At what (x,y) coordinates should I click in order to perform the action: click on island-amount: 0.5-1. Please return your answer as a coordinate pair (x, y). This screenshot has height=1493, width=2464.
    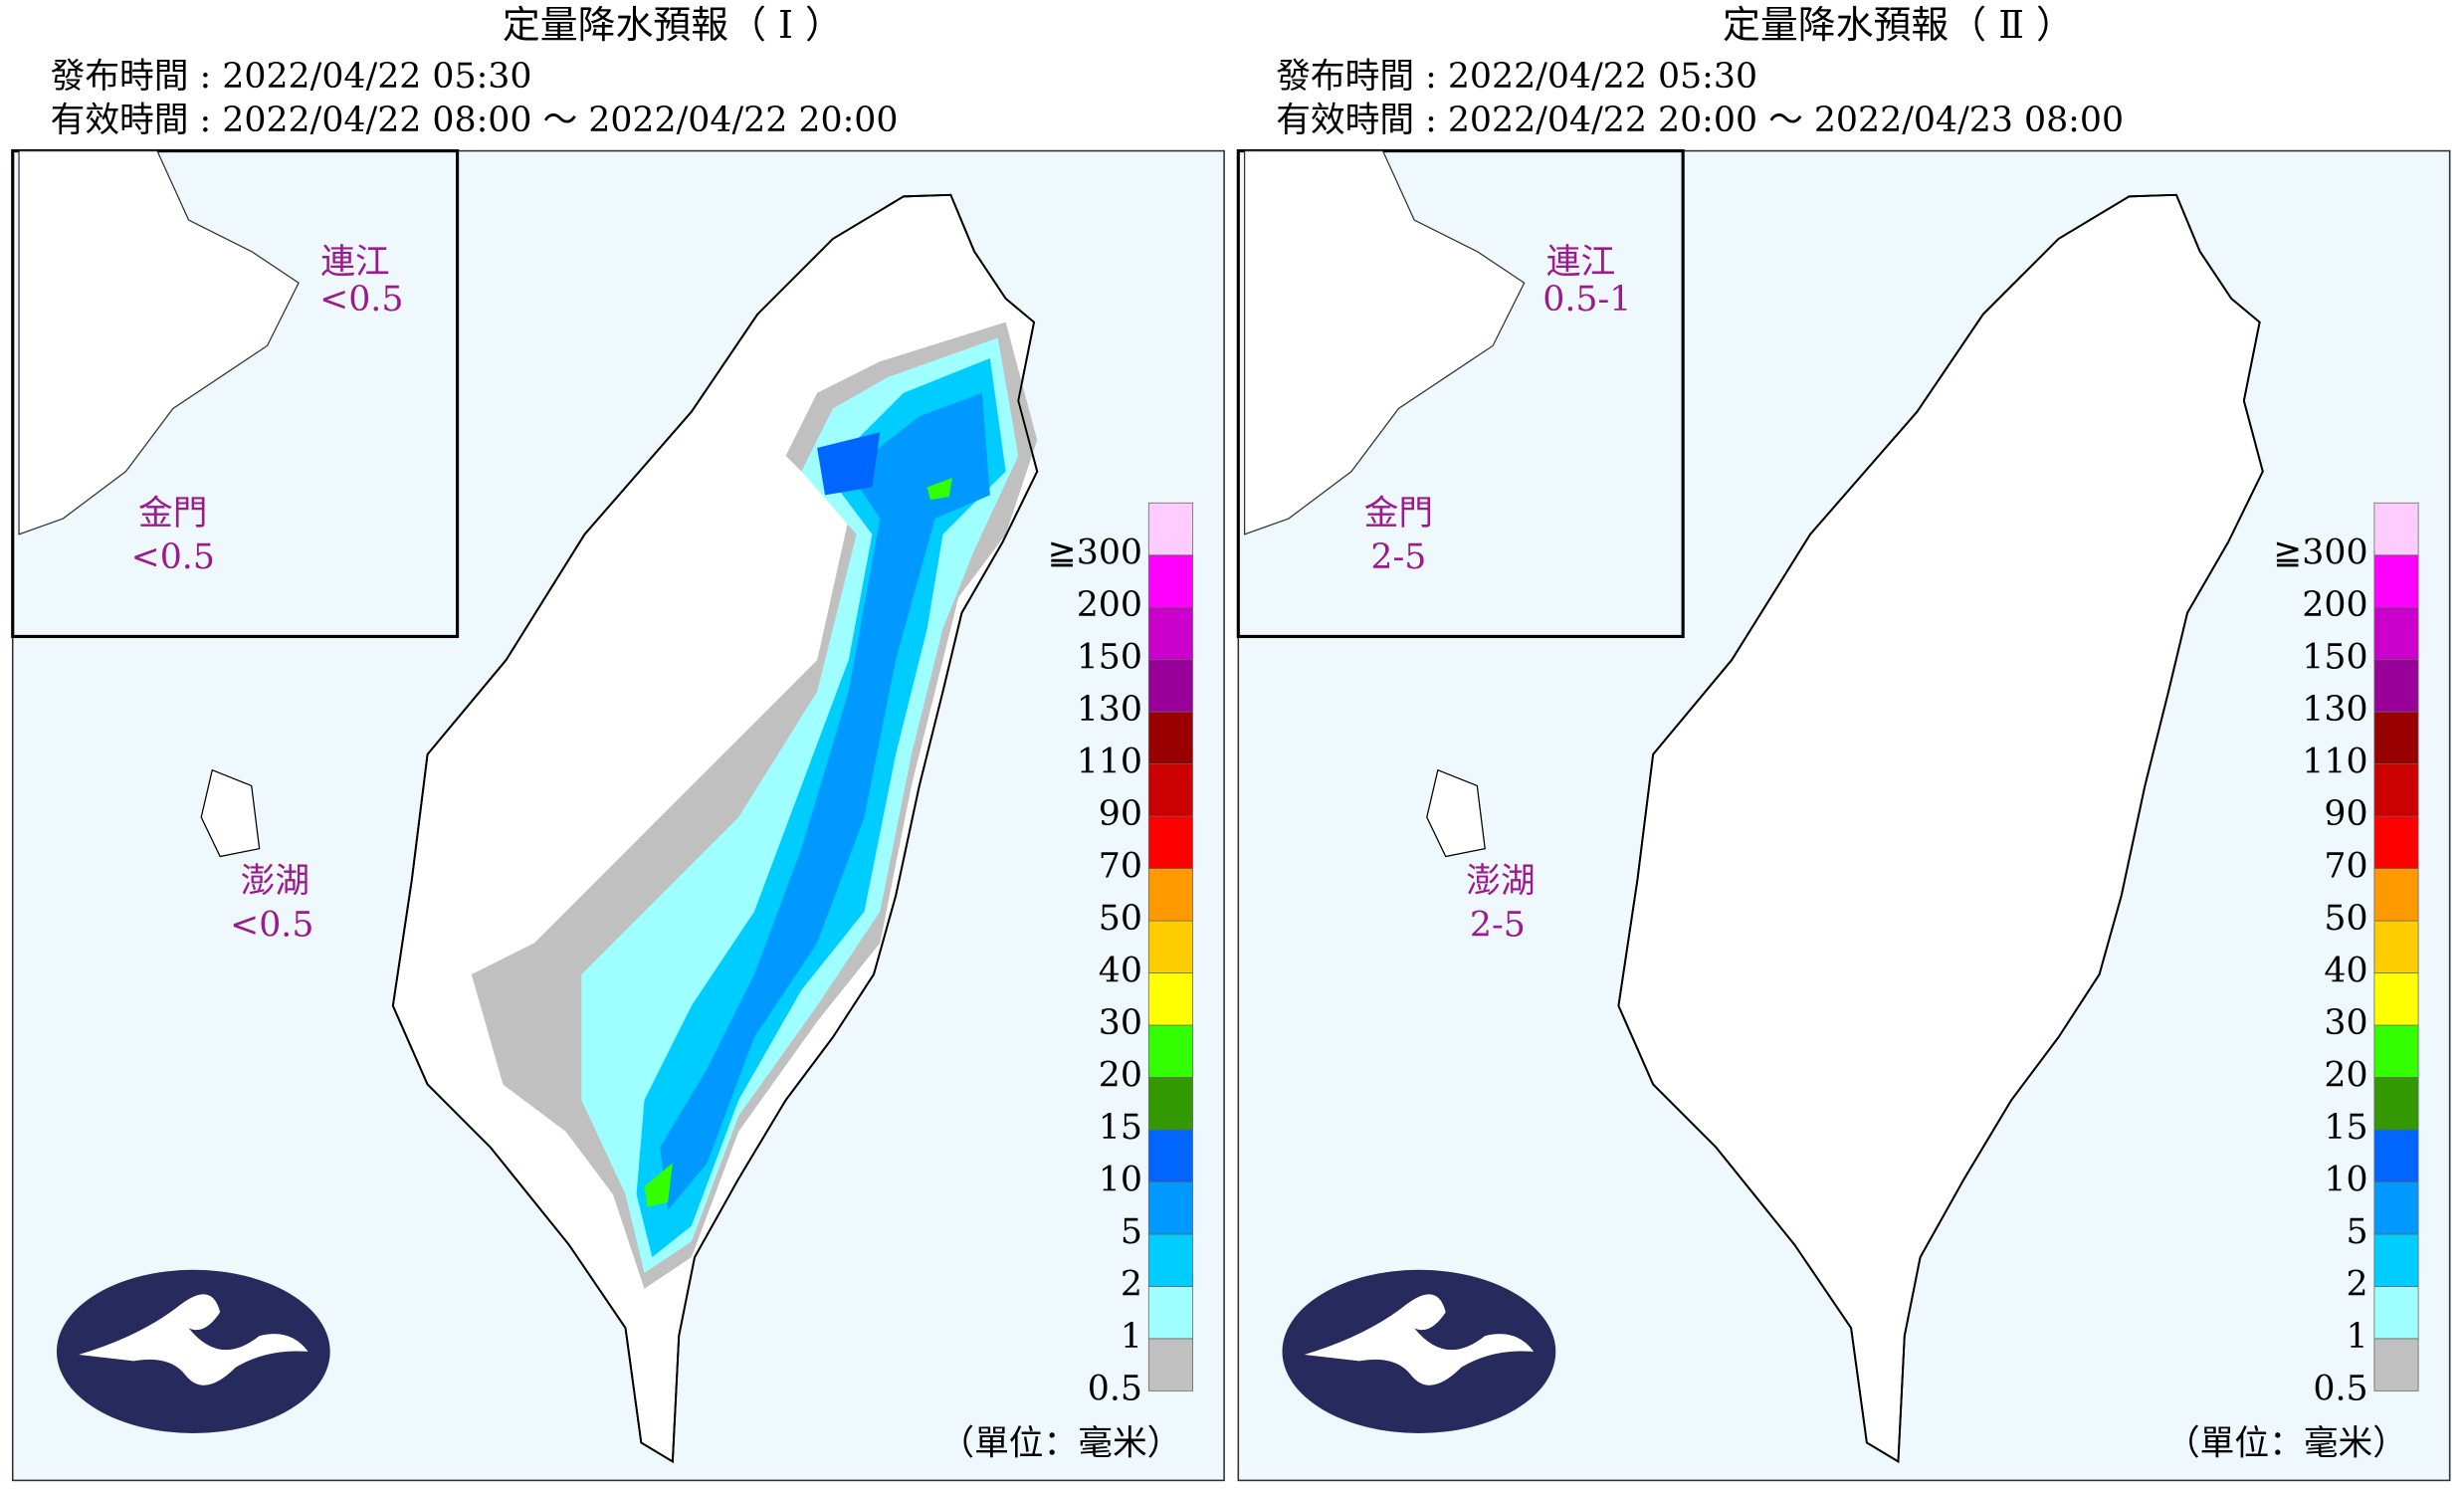
    Looking at the image, I should click on (1587, 300).